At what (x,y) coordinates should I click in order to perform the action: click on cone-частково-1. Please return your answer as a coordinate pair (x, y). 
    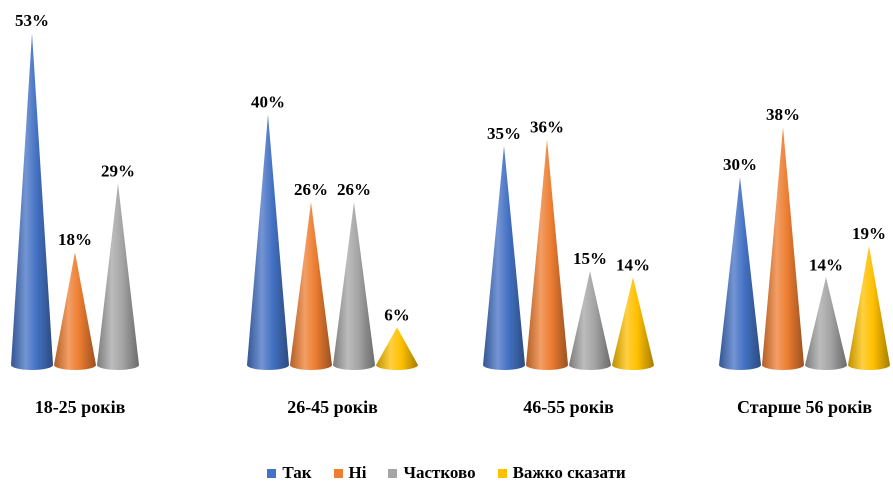
    Looking at the image, I should click on (118, 276).